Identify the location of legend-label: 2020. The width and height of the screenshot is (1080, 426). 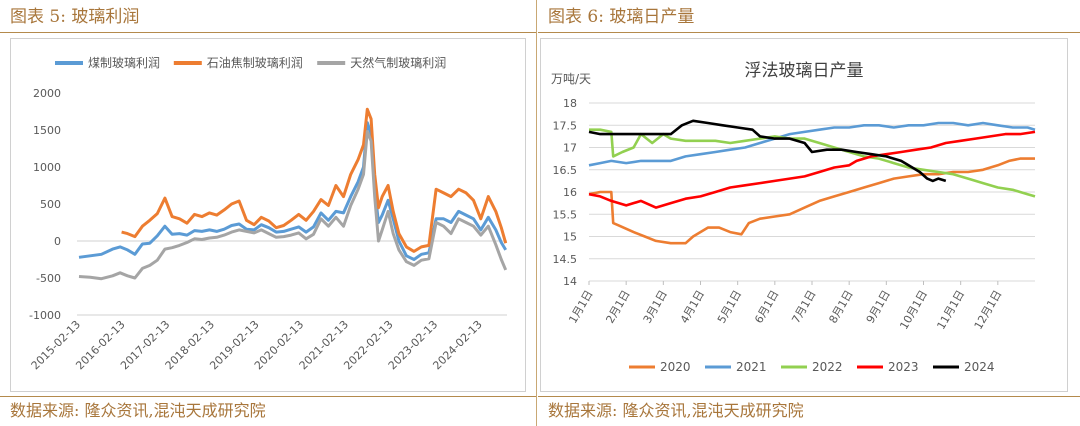
(675, 367).